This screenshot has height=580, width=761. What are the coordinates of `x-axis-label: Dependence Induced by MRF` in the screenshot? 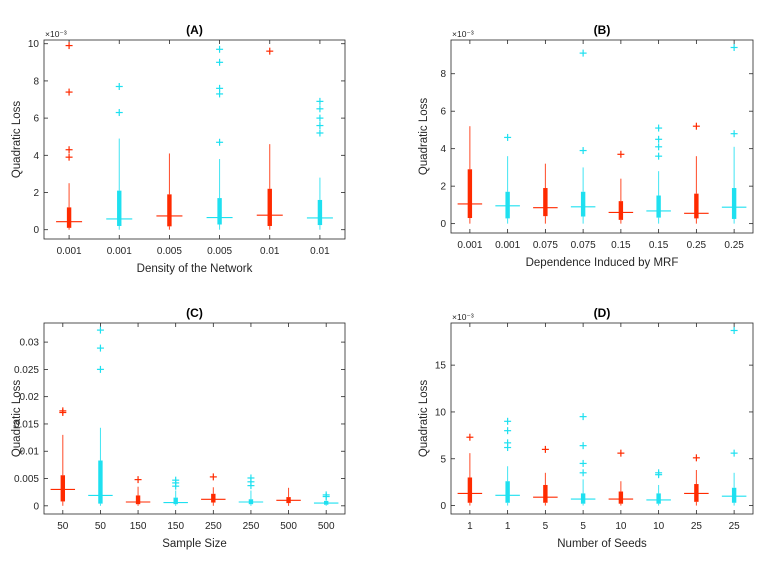 It's located at (602, 263).